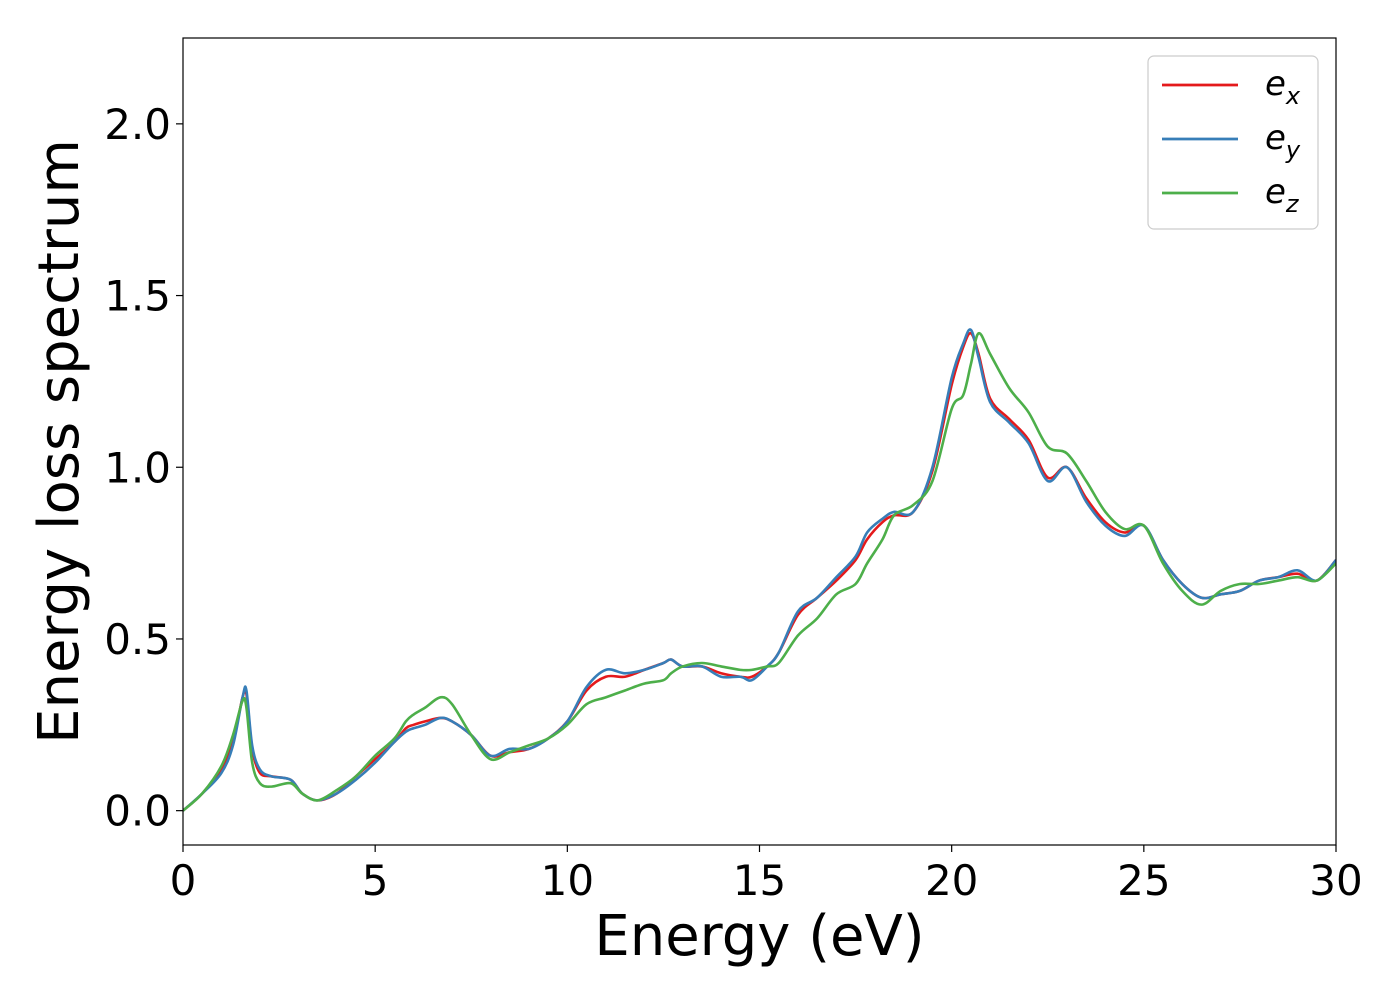 This screenshot has width=1400, height=1000. I want to click on y-tick-label: 0.0, so click(137, 811).